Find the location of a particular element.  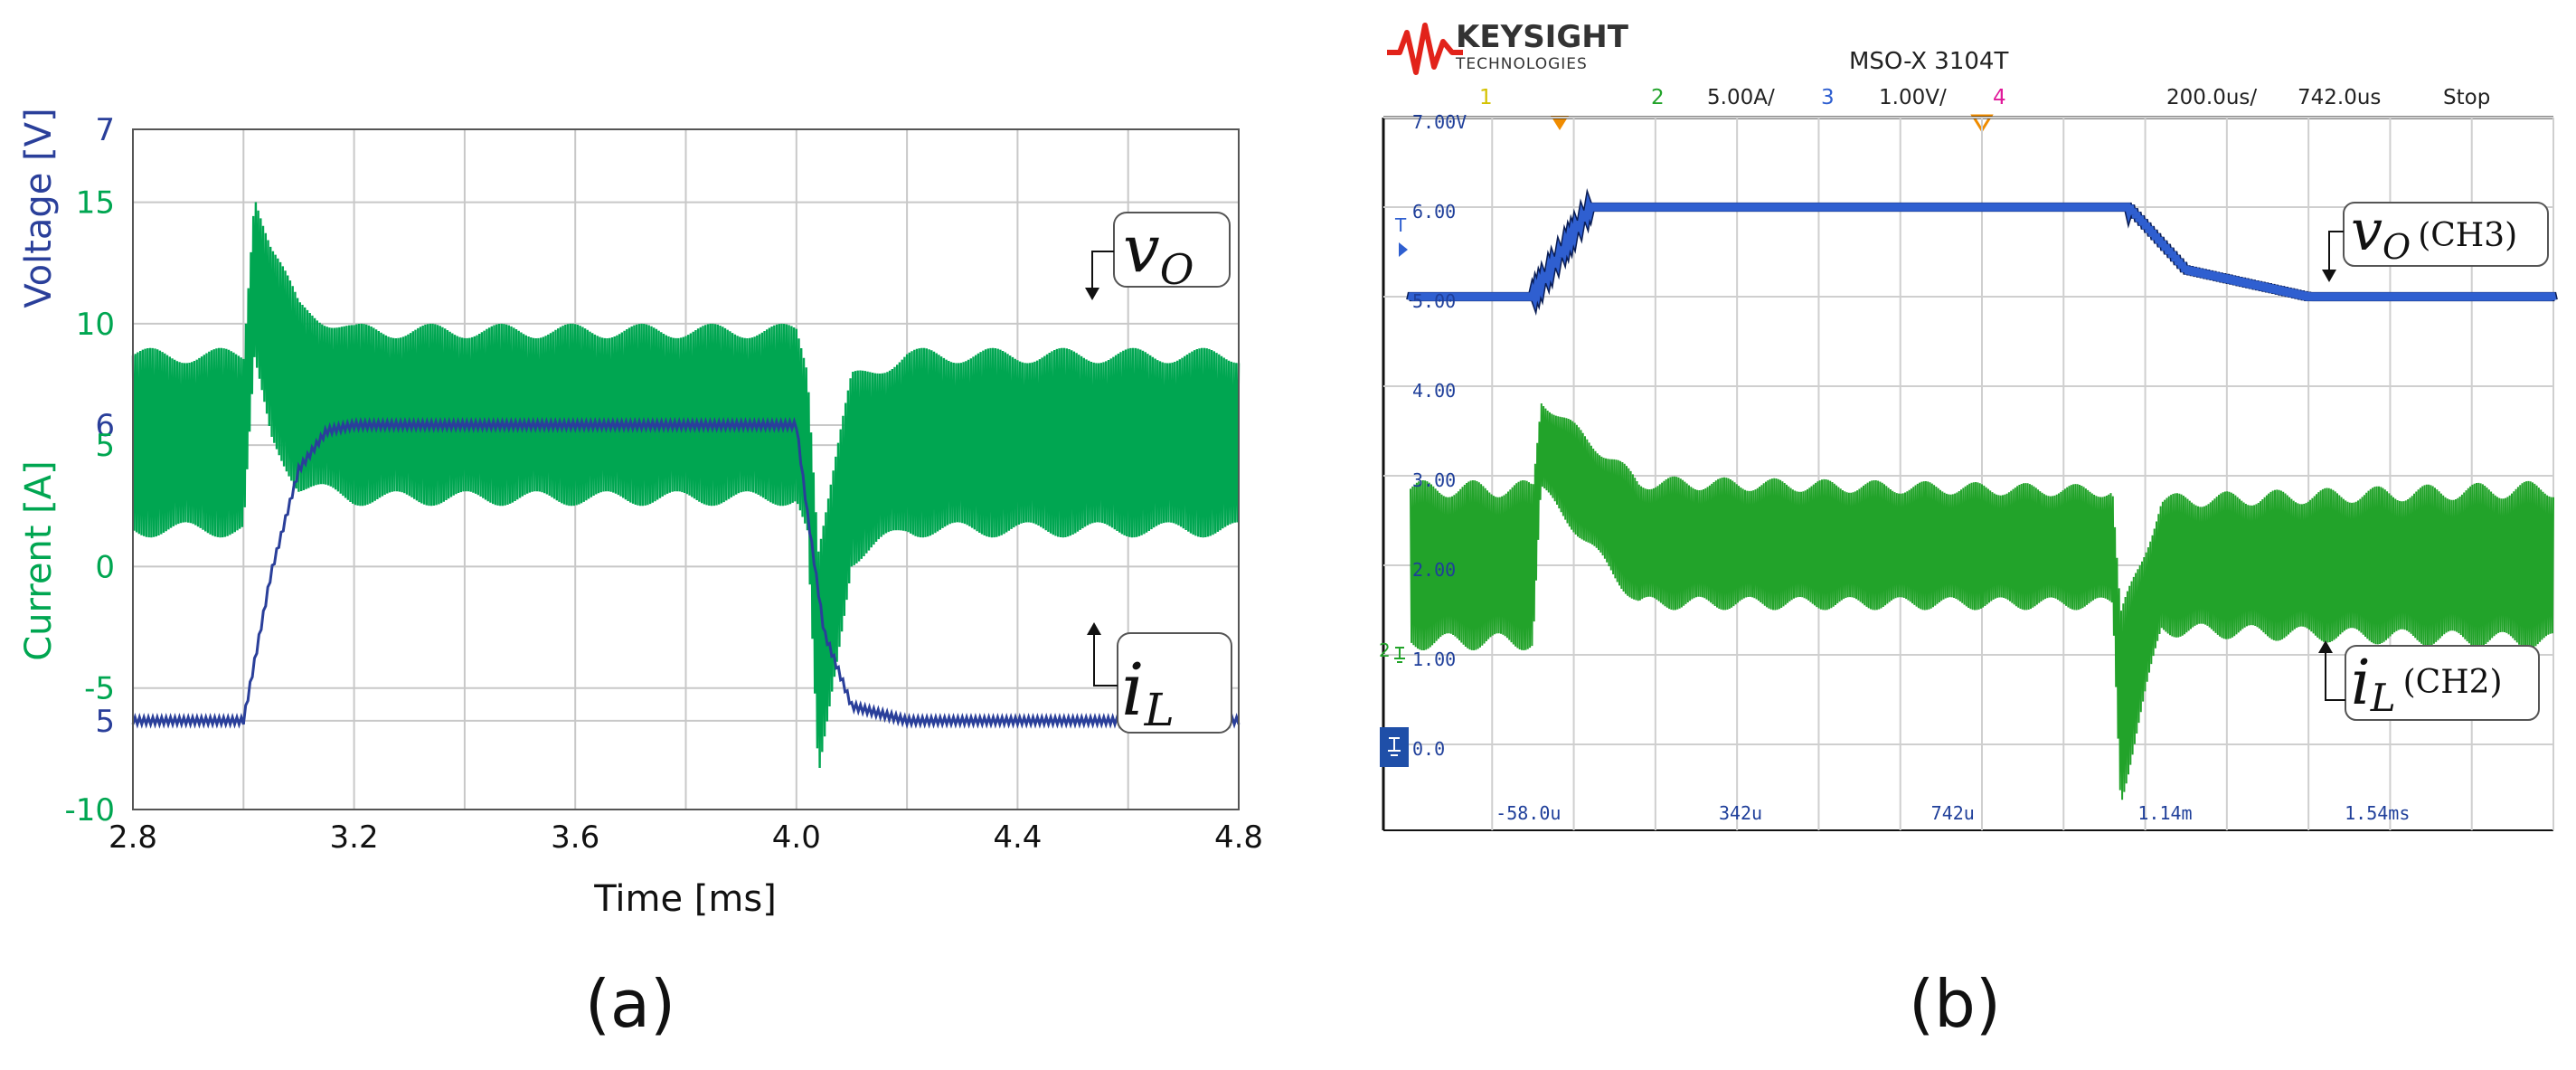

panel-a-x-tick-label: 3.6 is located at coordinates (575, 837).